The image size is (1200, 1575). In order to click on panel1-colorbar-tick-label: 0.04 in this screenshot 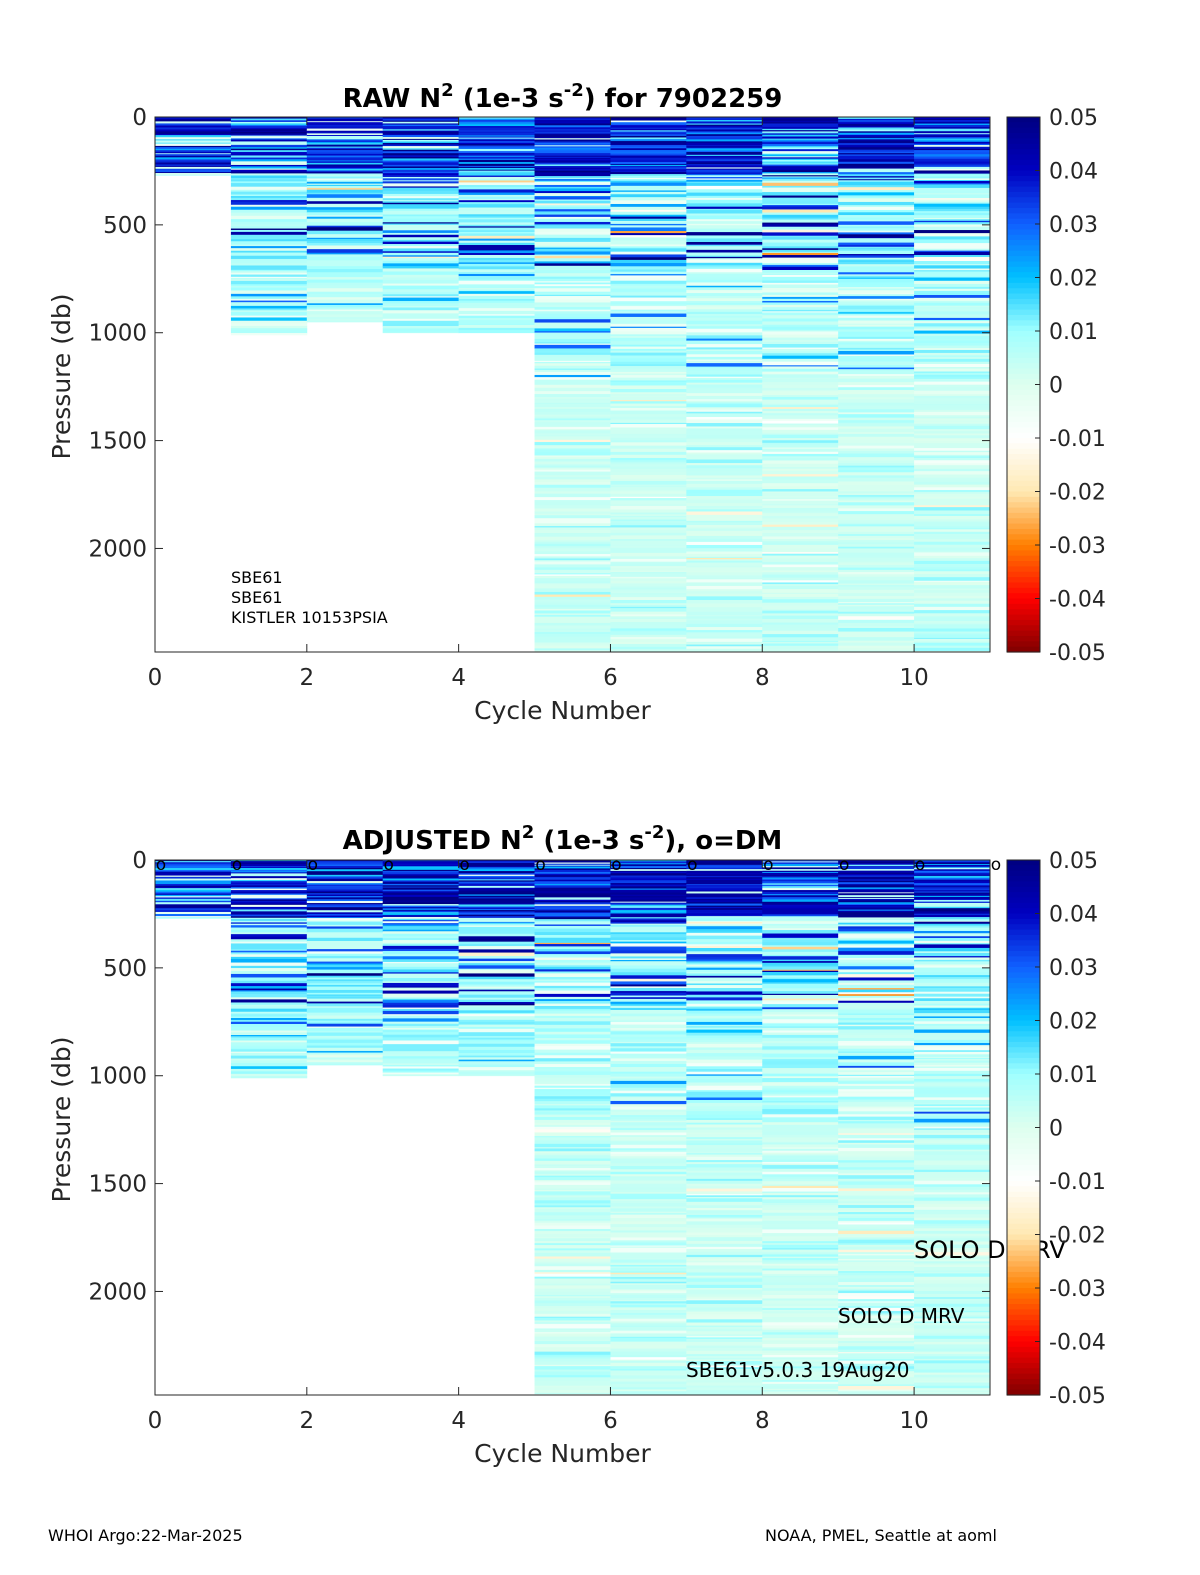, I will do `click(1073, 172)`.